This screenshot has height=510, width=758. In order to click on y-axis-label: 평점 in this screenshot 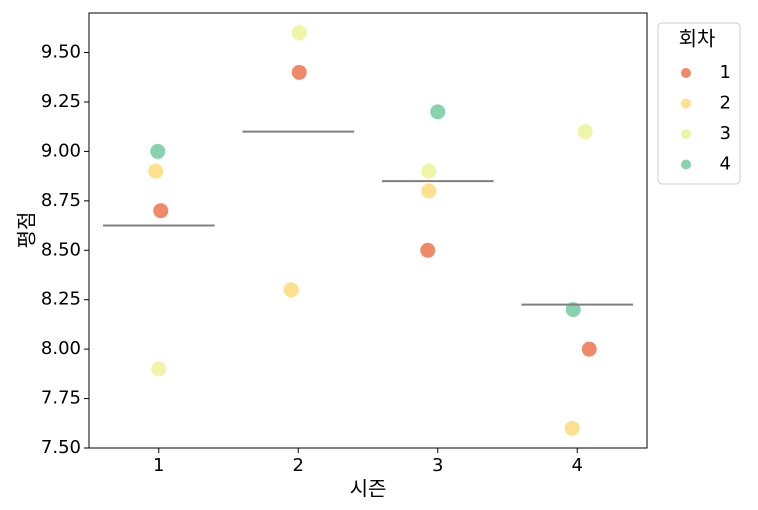, I will do `click(27, 230)`.